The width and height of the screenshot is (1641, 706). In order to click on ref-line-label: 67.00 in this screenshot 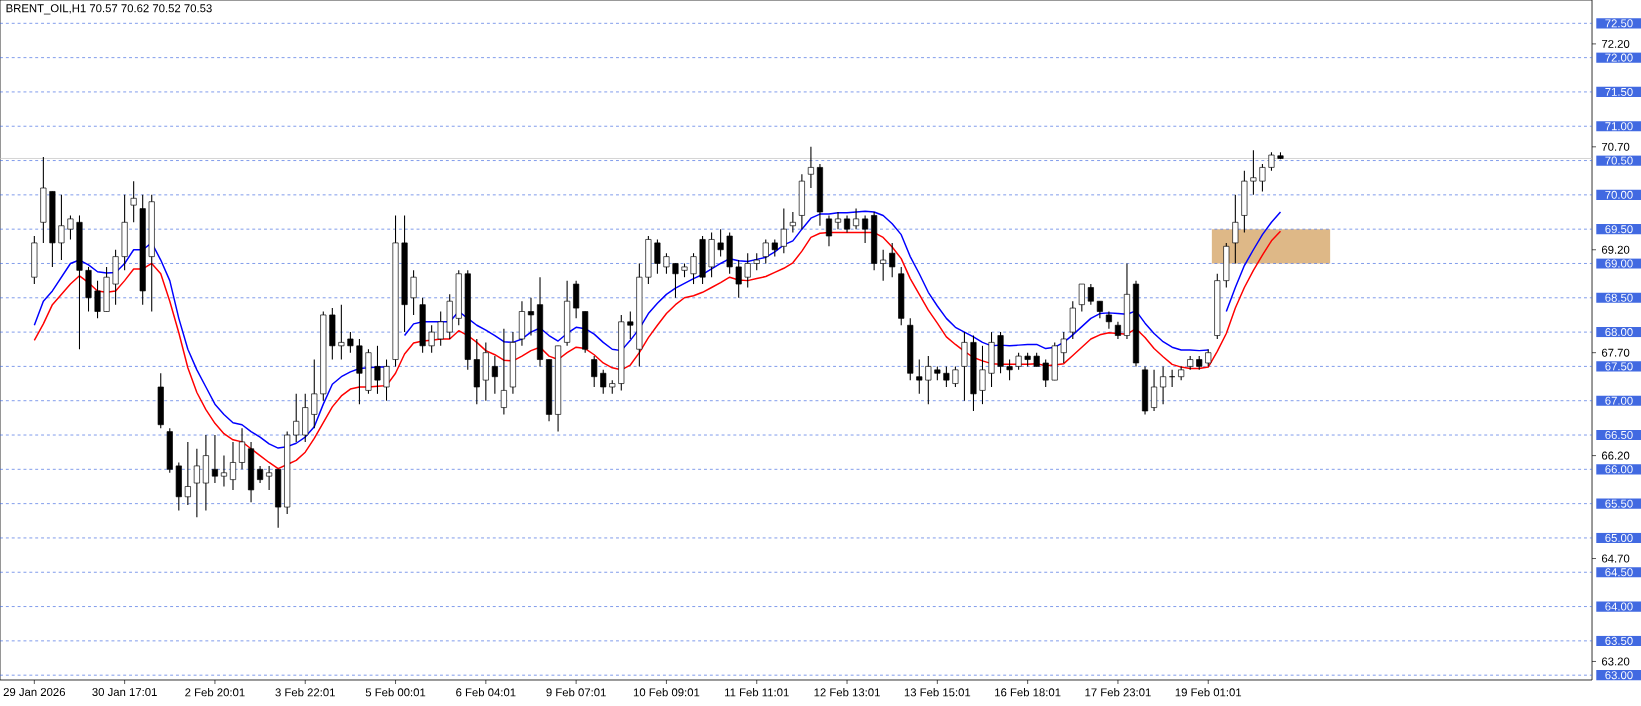, I will do `click(1619, 400)`.